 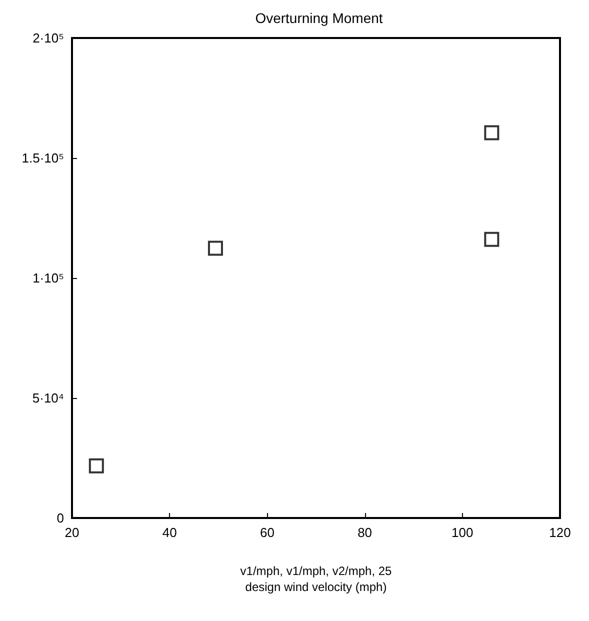 I want to click on y-tick-label: 1·10⁵, so click(x=48, y=278).